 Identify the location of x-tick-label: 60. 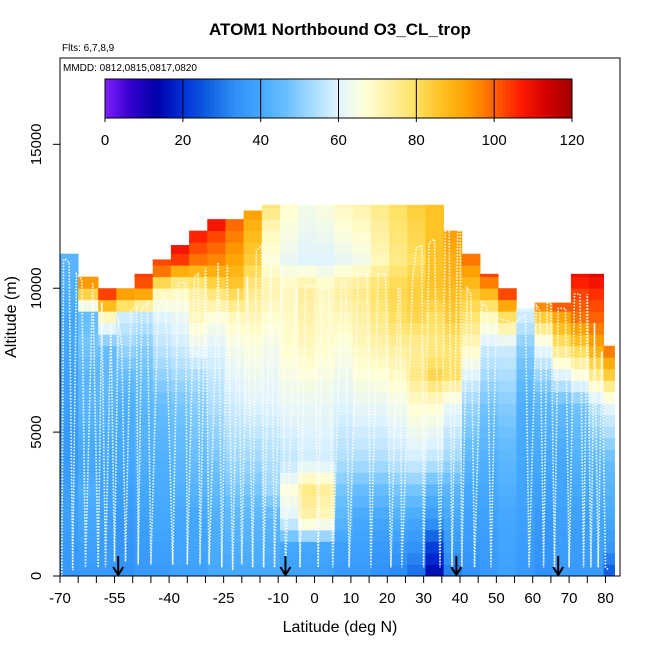
(532, 598).